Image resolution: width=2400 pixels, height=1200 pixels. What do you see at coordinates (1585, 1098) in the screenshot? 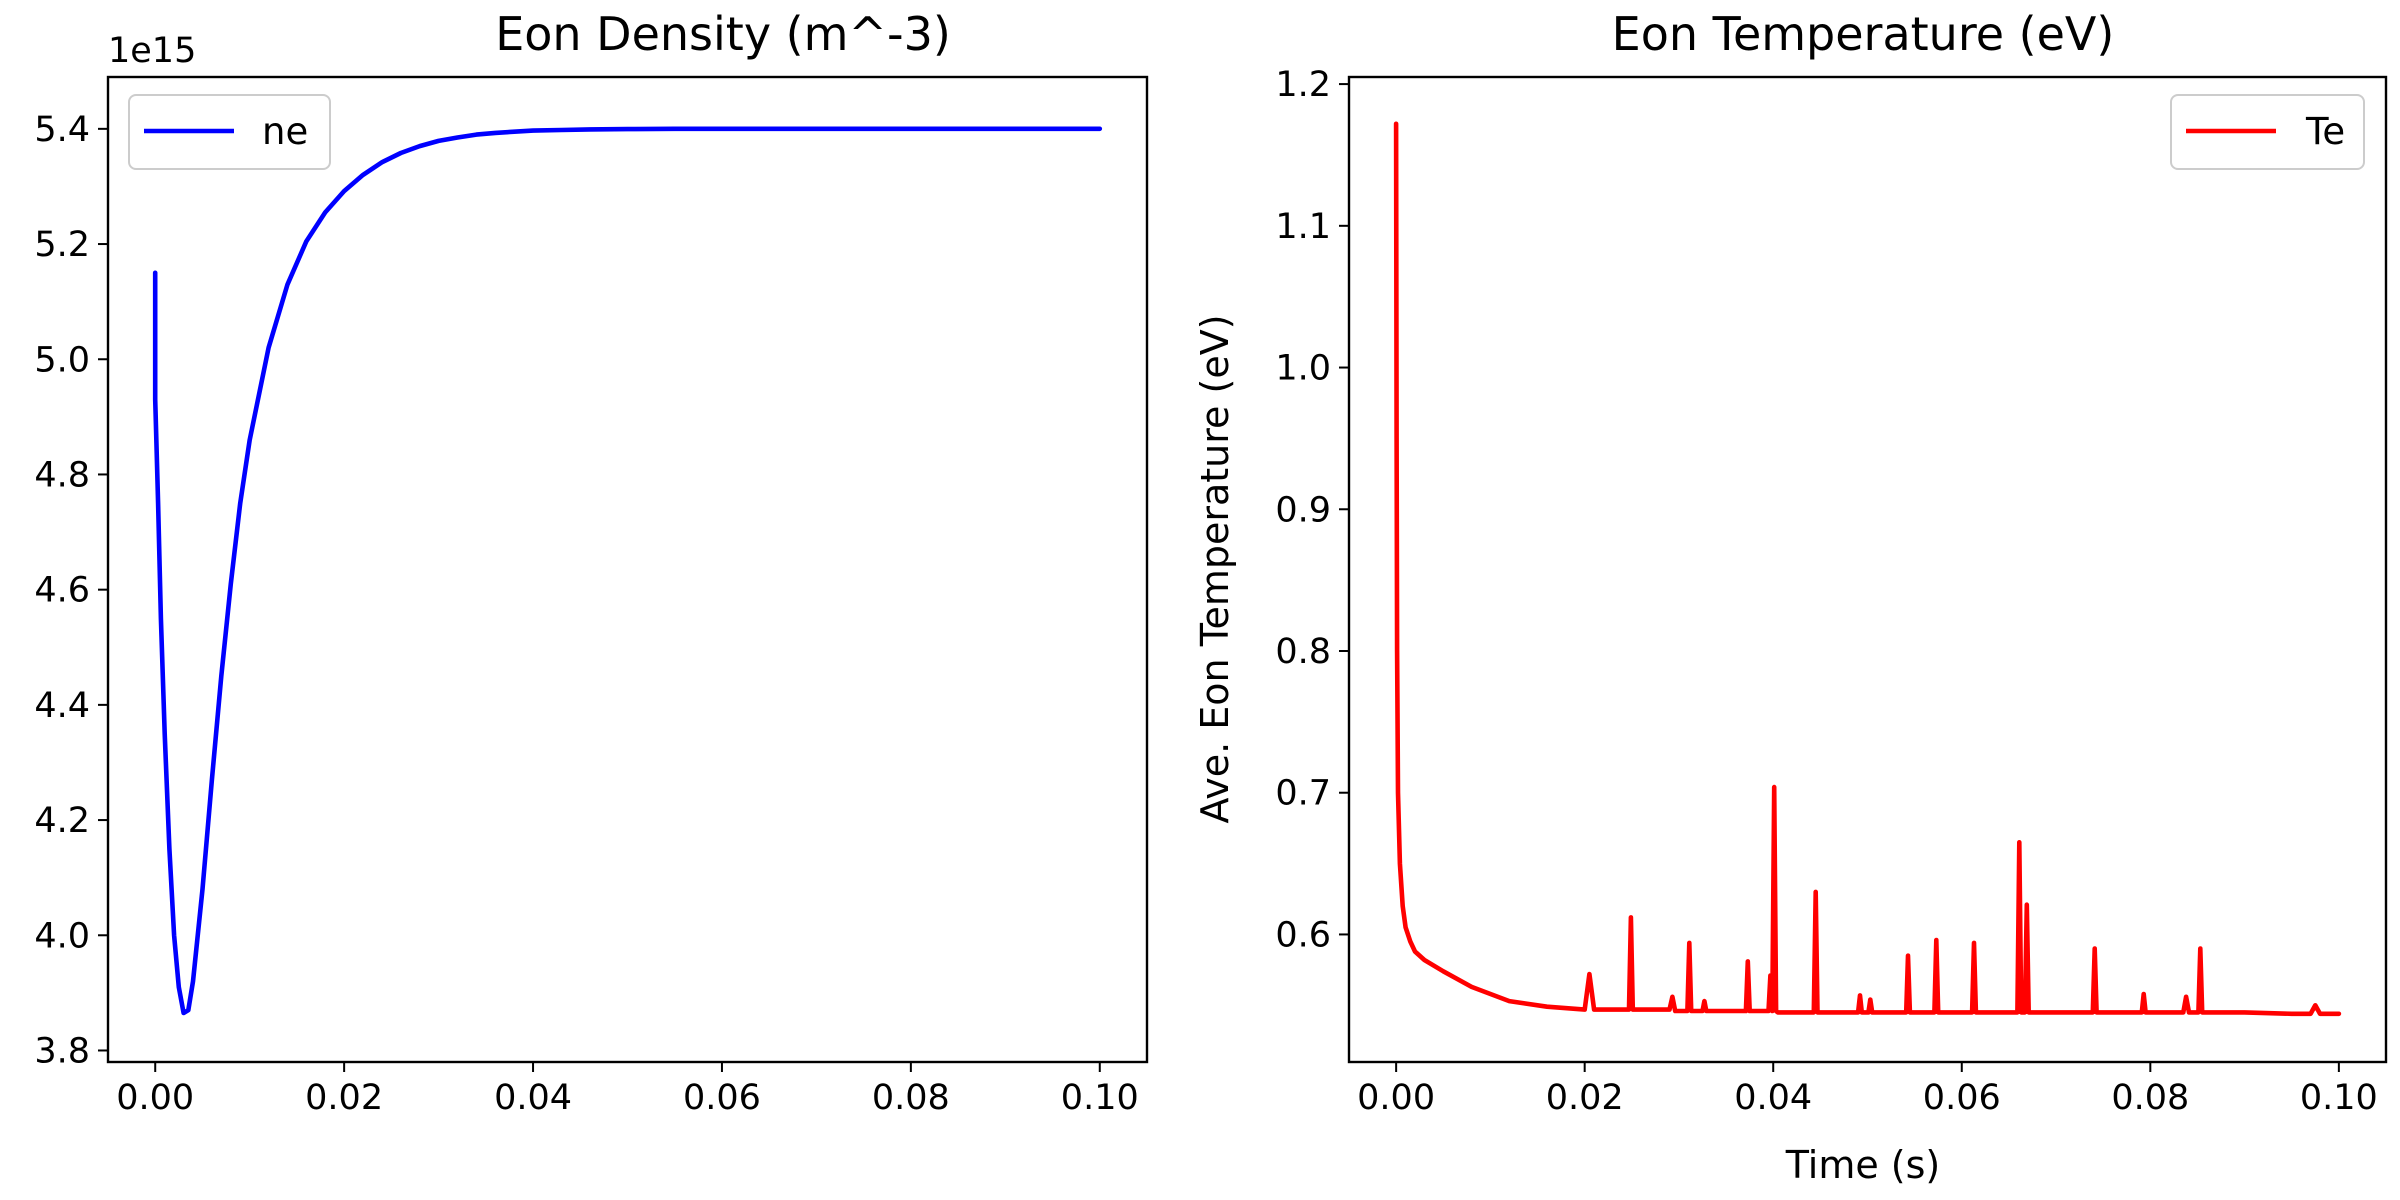
I see `temperature-x-tick-label: 0.02` at bounding box center [1585, 1098].